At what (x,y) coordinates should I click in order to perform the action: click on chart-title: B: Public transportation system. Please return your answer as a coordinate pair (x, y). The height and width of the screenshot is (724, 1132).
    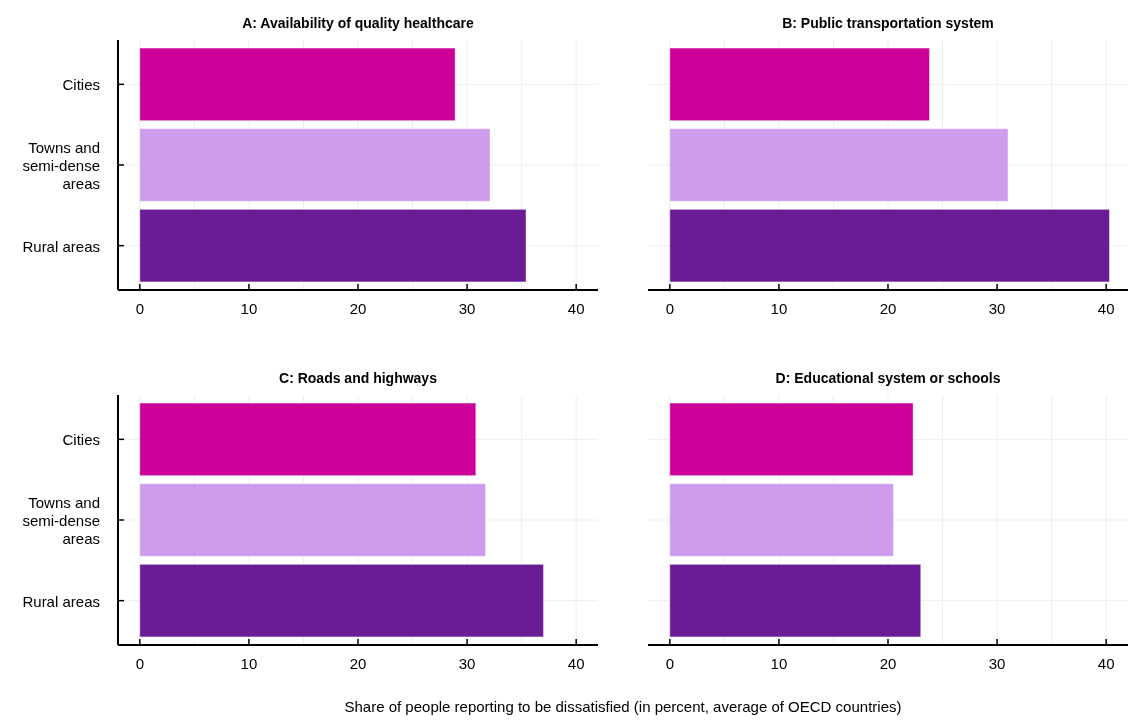
    Looking at the image, I should click on (888, 23).